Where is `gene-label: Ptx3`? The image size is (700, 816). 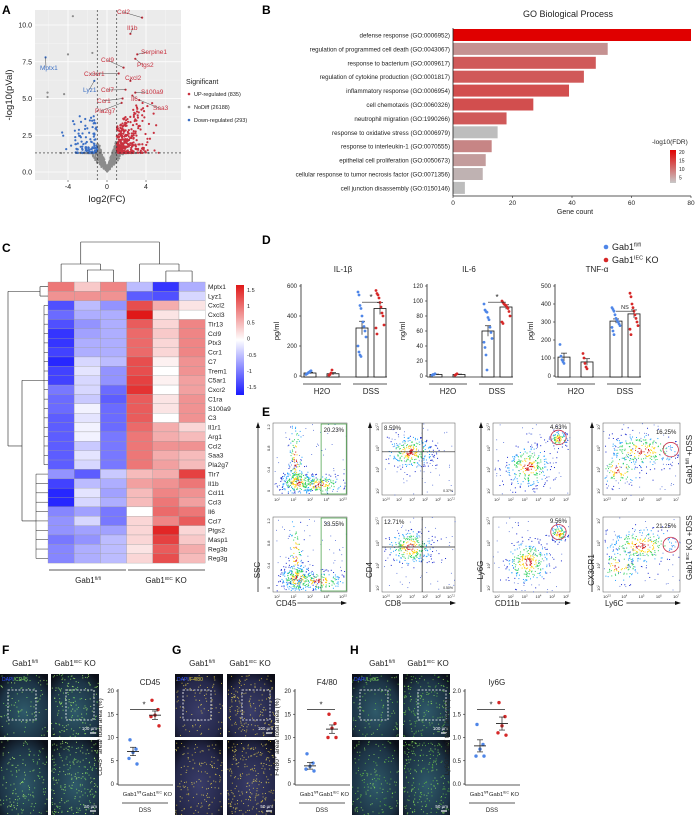
gene-label: Ptx3 is located at coordinates (215, 343).